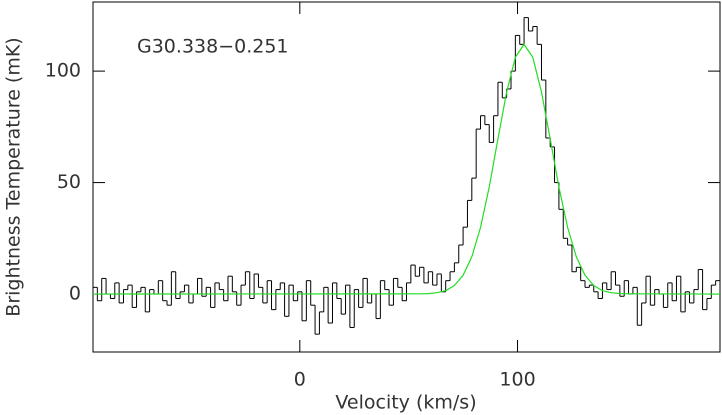 This screenshot has height=415, width=722. What do you see at coordinates (63, 71) in the screenshot?
I see `y-tick-label: 100` at bounding box center [63, 71].